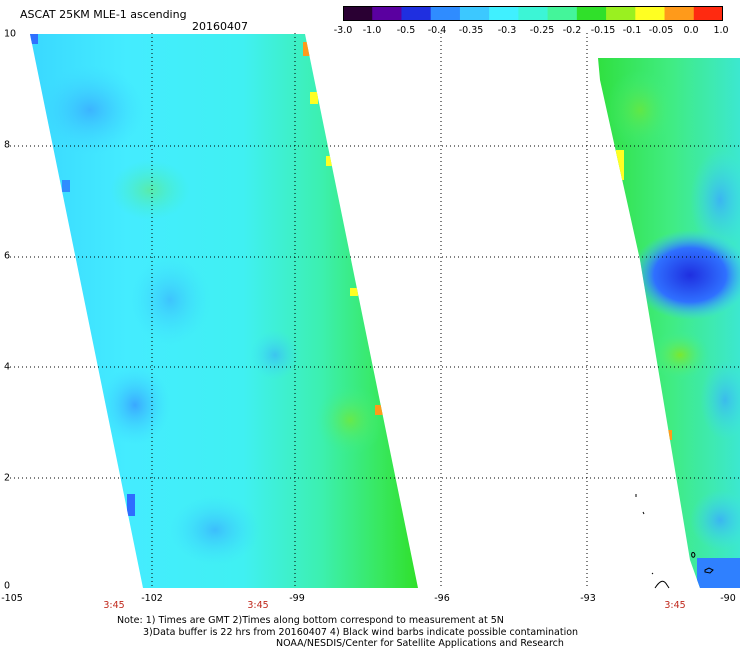 Image resolution: width=740 pixels, height=650 pixels. I want to click on lon-label: -99, so click(297, 598).